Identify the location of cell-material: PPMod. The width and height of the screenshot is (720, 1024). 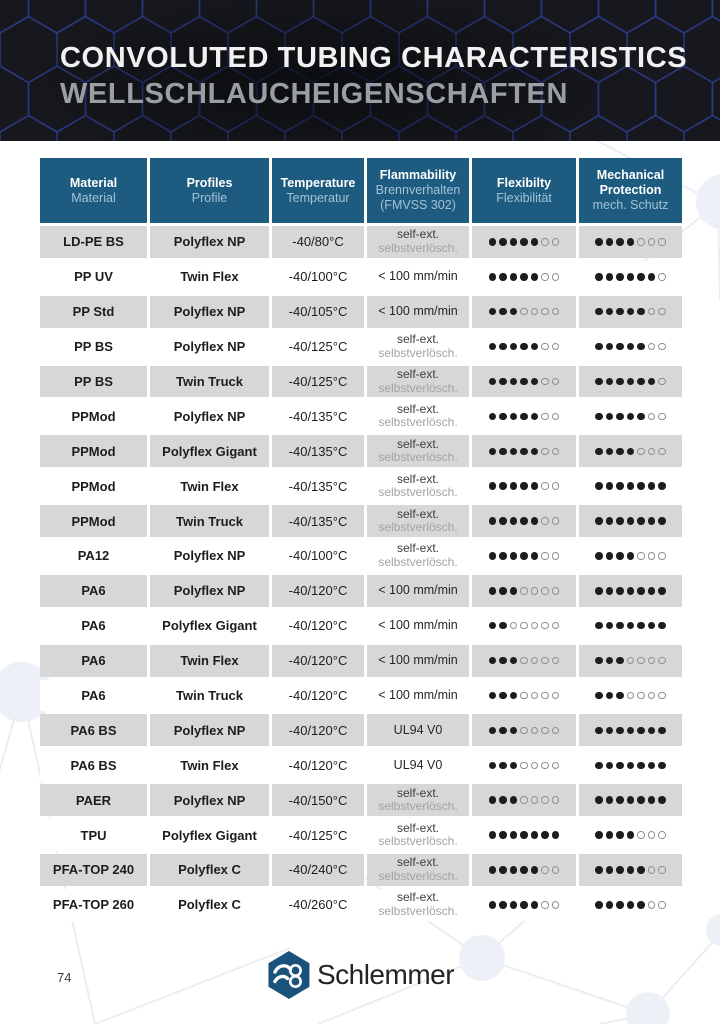
(93, 416).